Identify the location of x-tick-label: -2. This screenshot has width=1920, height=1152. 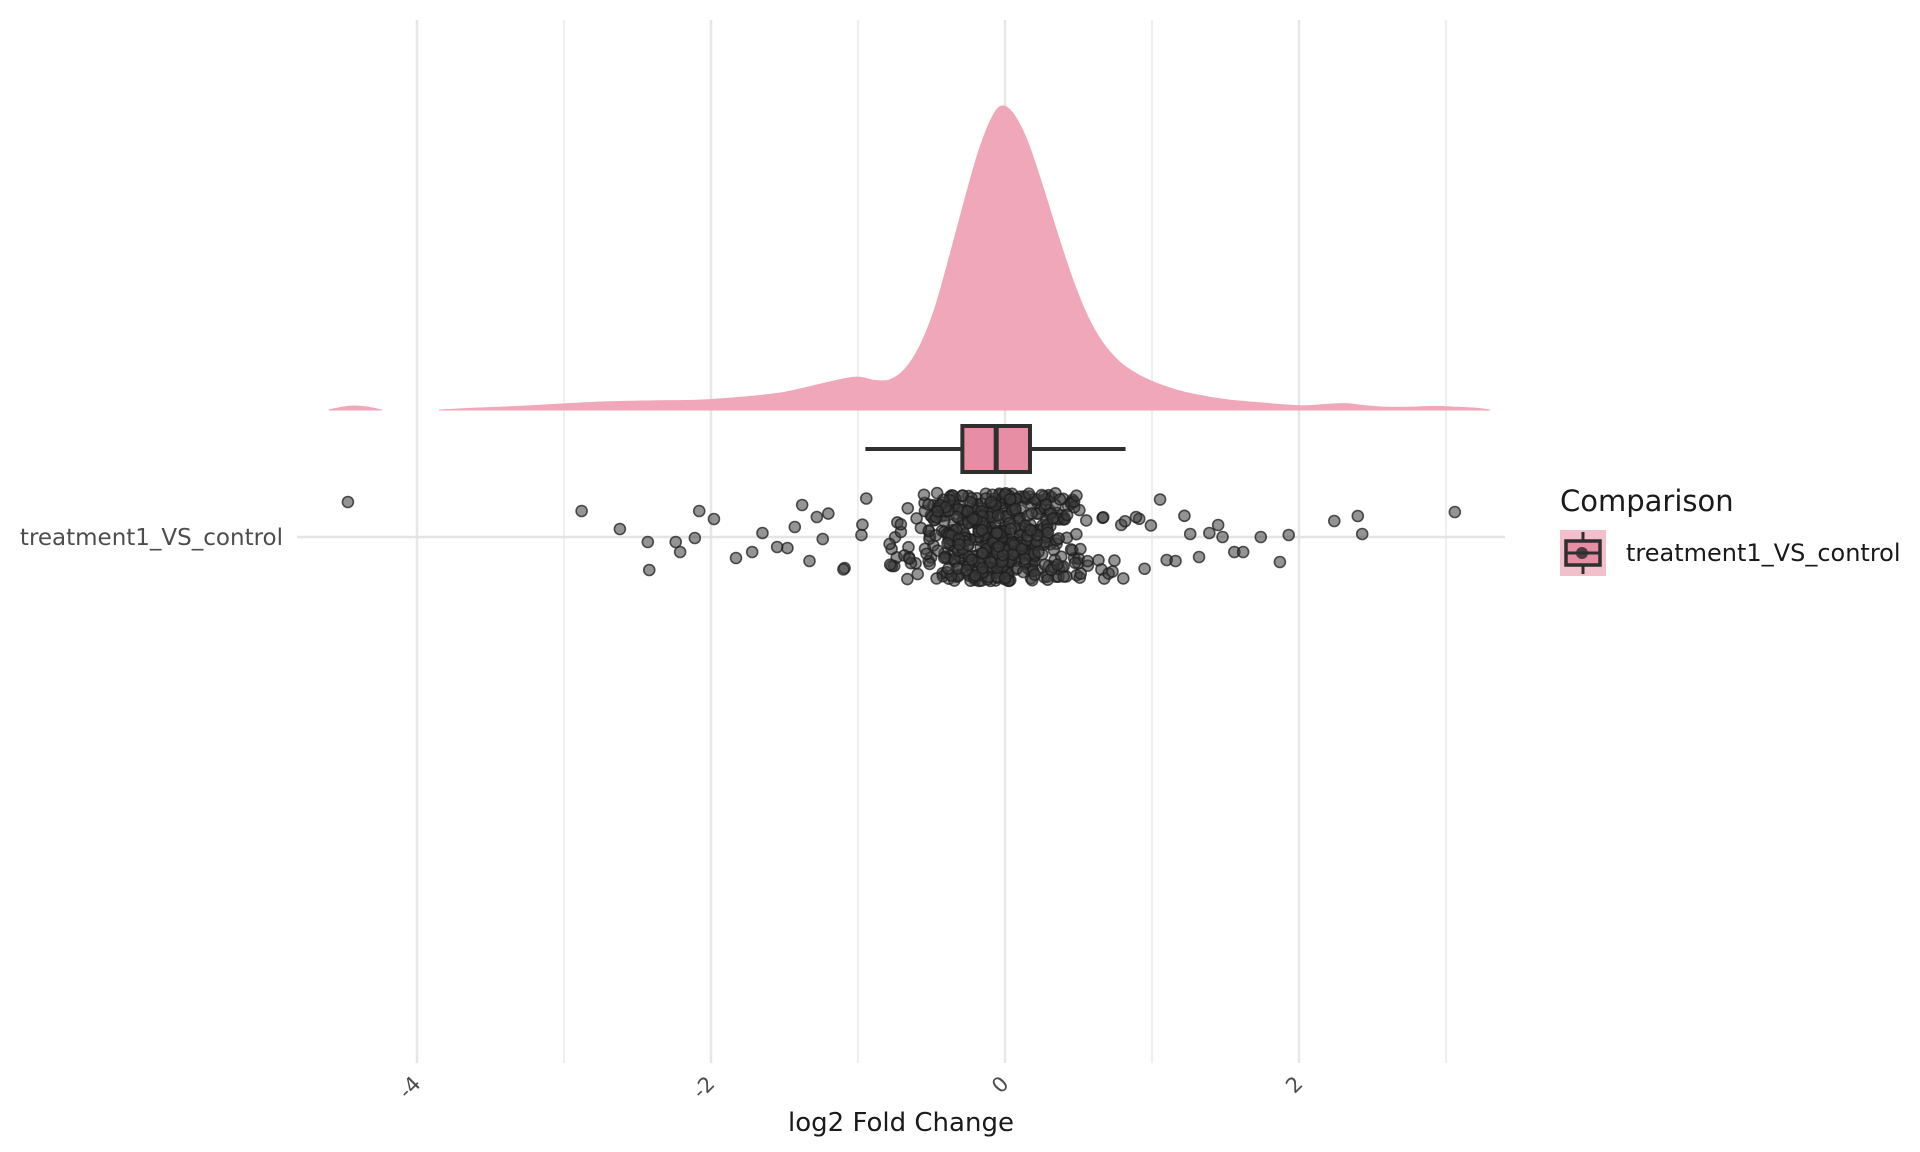
(704, 1088).